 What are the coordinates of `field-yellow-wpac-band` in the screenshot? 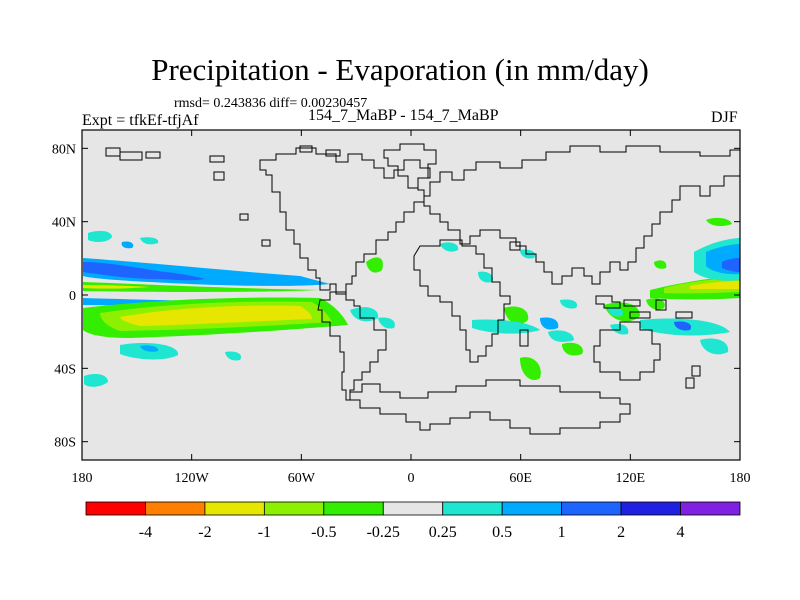 It's located at (715, 285).